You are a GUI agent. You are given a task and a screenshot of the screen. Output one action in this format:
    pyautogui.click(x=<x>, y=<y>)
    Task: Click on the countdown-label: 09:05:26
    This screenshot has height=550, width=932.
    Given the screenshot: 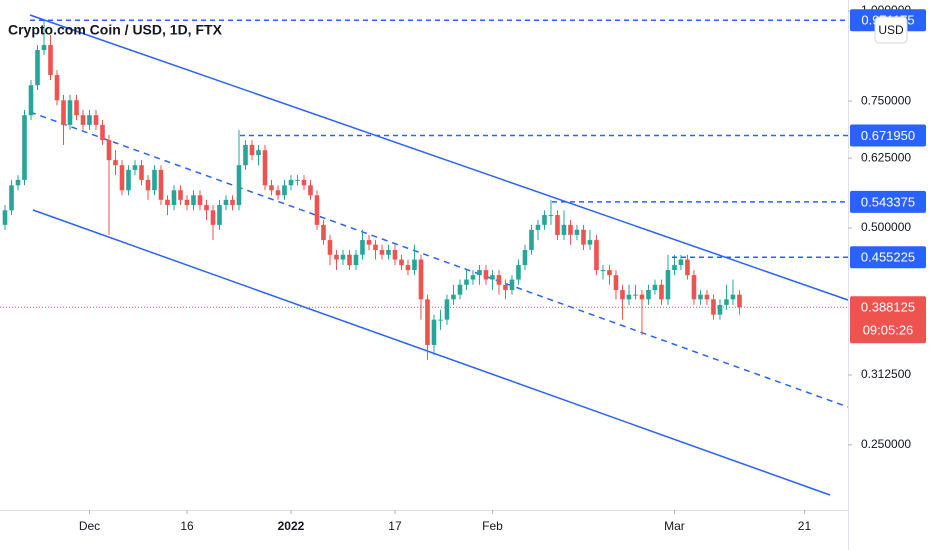 What is the action you would take?
    pyautogui.click(x=888, y=330)
    